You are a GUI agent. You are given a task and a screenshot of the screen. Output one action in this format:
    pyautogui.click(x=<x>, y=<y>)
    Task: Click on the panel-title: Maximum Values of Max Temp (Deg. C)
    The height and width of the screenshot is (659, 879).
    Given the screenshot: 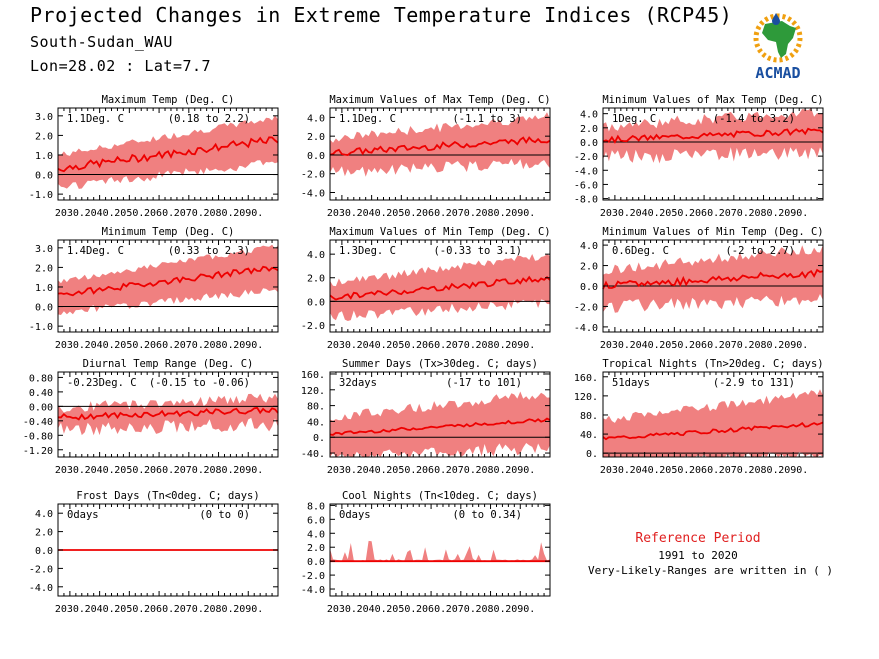 What is the action you would take?
    pyautogui.click(x=439, y=100)
    